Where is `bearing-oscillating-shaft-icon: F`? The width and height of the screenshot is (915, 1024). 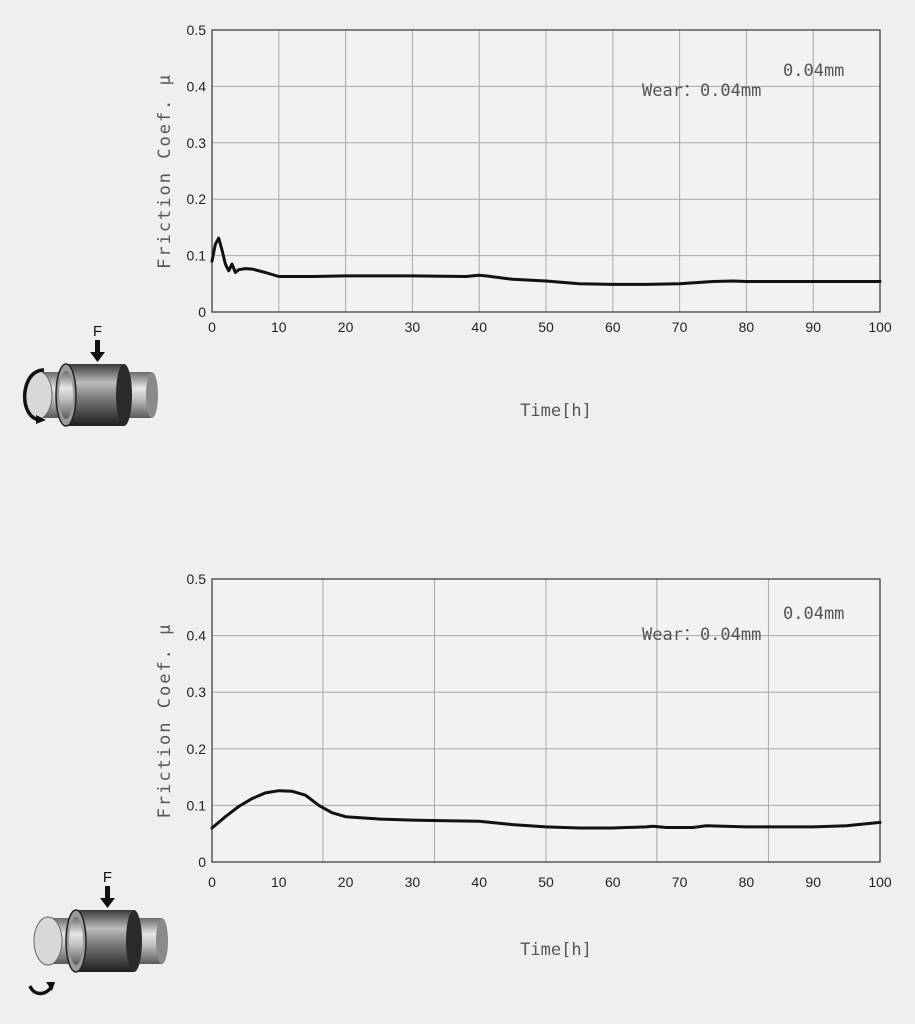 bearing-oscillating-shaft-icon: F is located at coordinates (98, 932).